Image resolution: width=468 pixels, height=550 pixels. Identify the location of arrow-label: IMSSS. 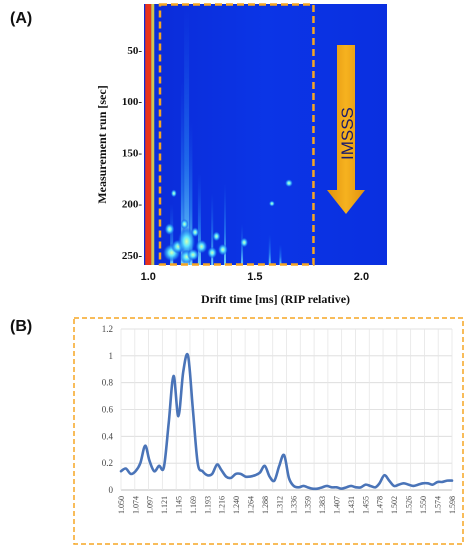
(347, 133).